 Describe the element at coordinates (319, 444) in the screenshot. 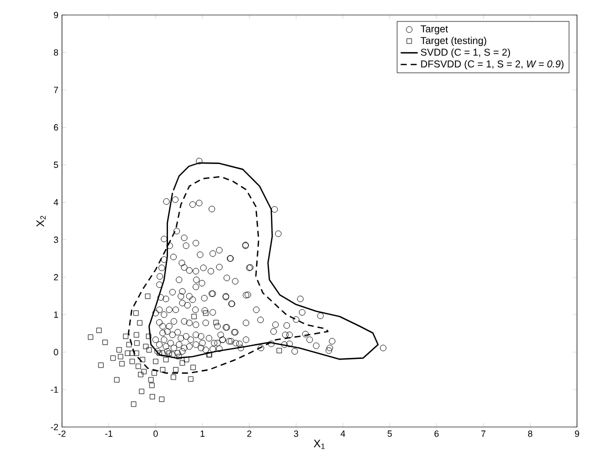

I see `x-axis-title: X$_{1}$` at that location.